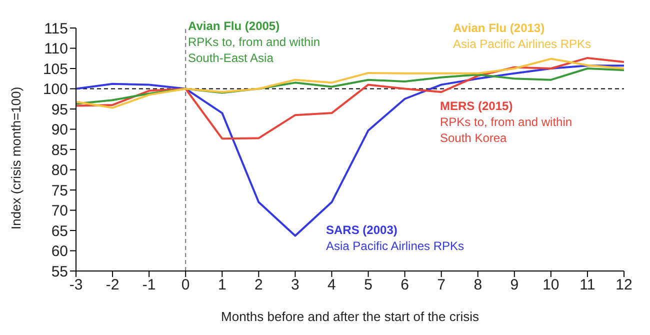 The width and height of the screenshot is (650, 335). I want to click on x-tick-label: 12, so click(624, 285).